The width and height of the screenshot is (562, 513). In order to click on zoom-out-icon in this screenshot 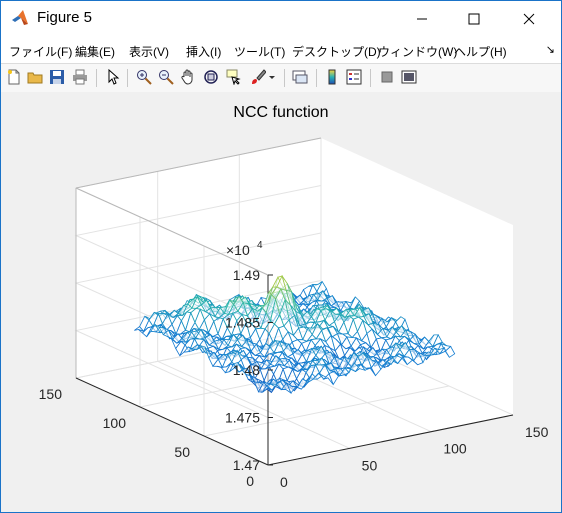, I will do `click(166, 77)`.